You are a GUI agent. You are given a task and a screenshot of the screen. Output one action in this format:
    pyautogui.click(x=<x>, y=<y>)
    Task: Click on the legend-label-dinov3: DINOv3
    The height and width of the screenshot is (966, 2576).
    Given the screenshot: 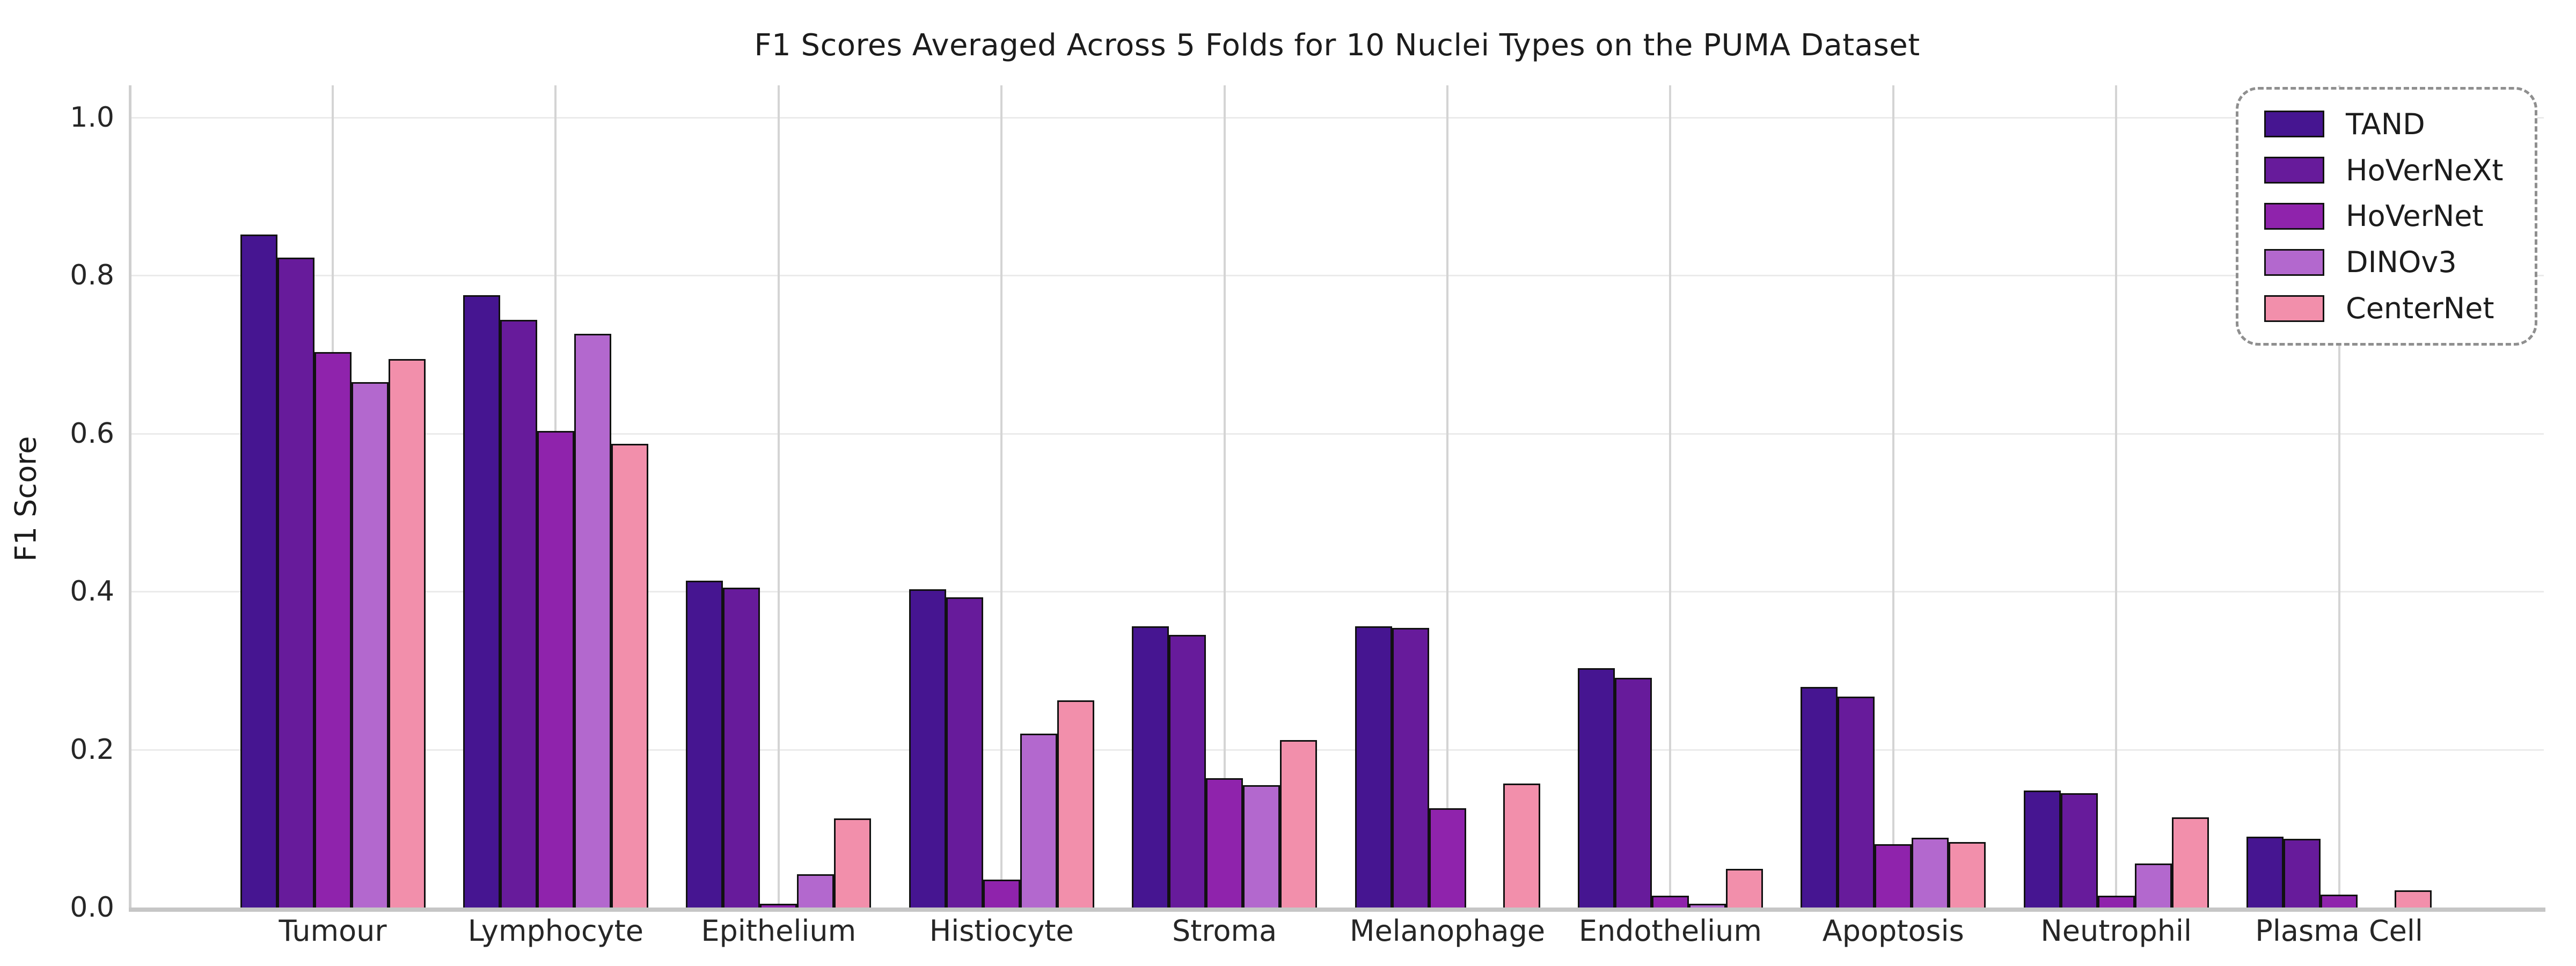 What is the action you would take?
    pyautogui.click(x=2401, y=262)
    